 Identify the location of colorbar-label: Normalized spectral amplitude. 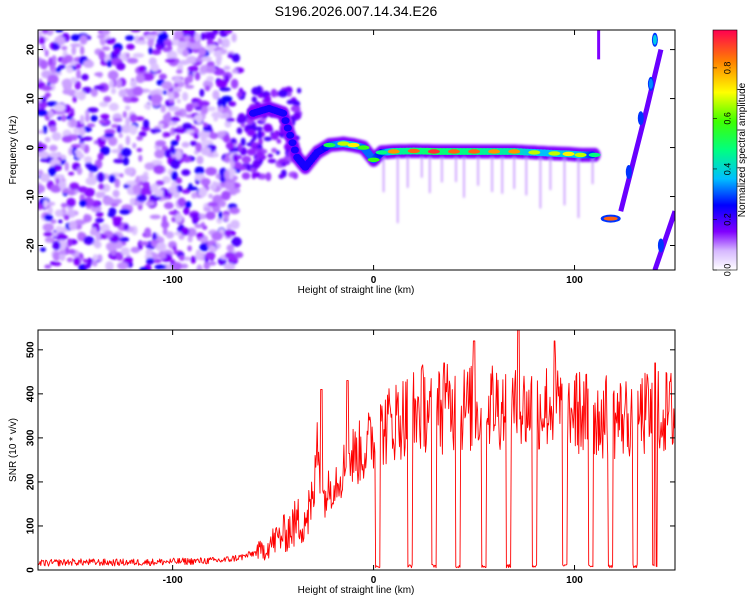
(742, 149).